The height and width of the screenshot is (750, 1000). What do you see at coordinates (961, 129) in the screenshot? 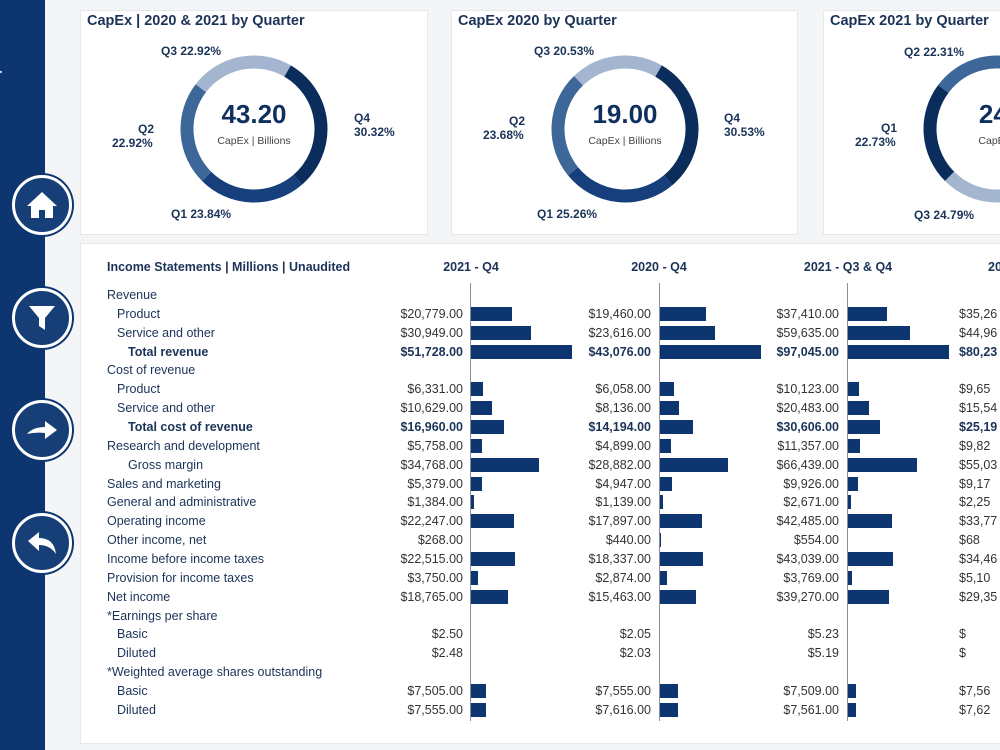
I see `capex-donut-chart` at bounding box center [961, 129].